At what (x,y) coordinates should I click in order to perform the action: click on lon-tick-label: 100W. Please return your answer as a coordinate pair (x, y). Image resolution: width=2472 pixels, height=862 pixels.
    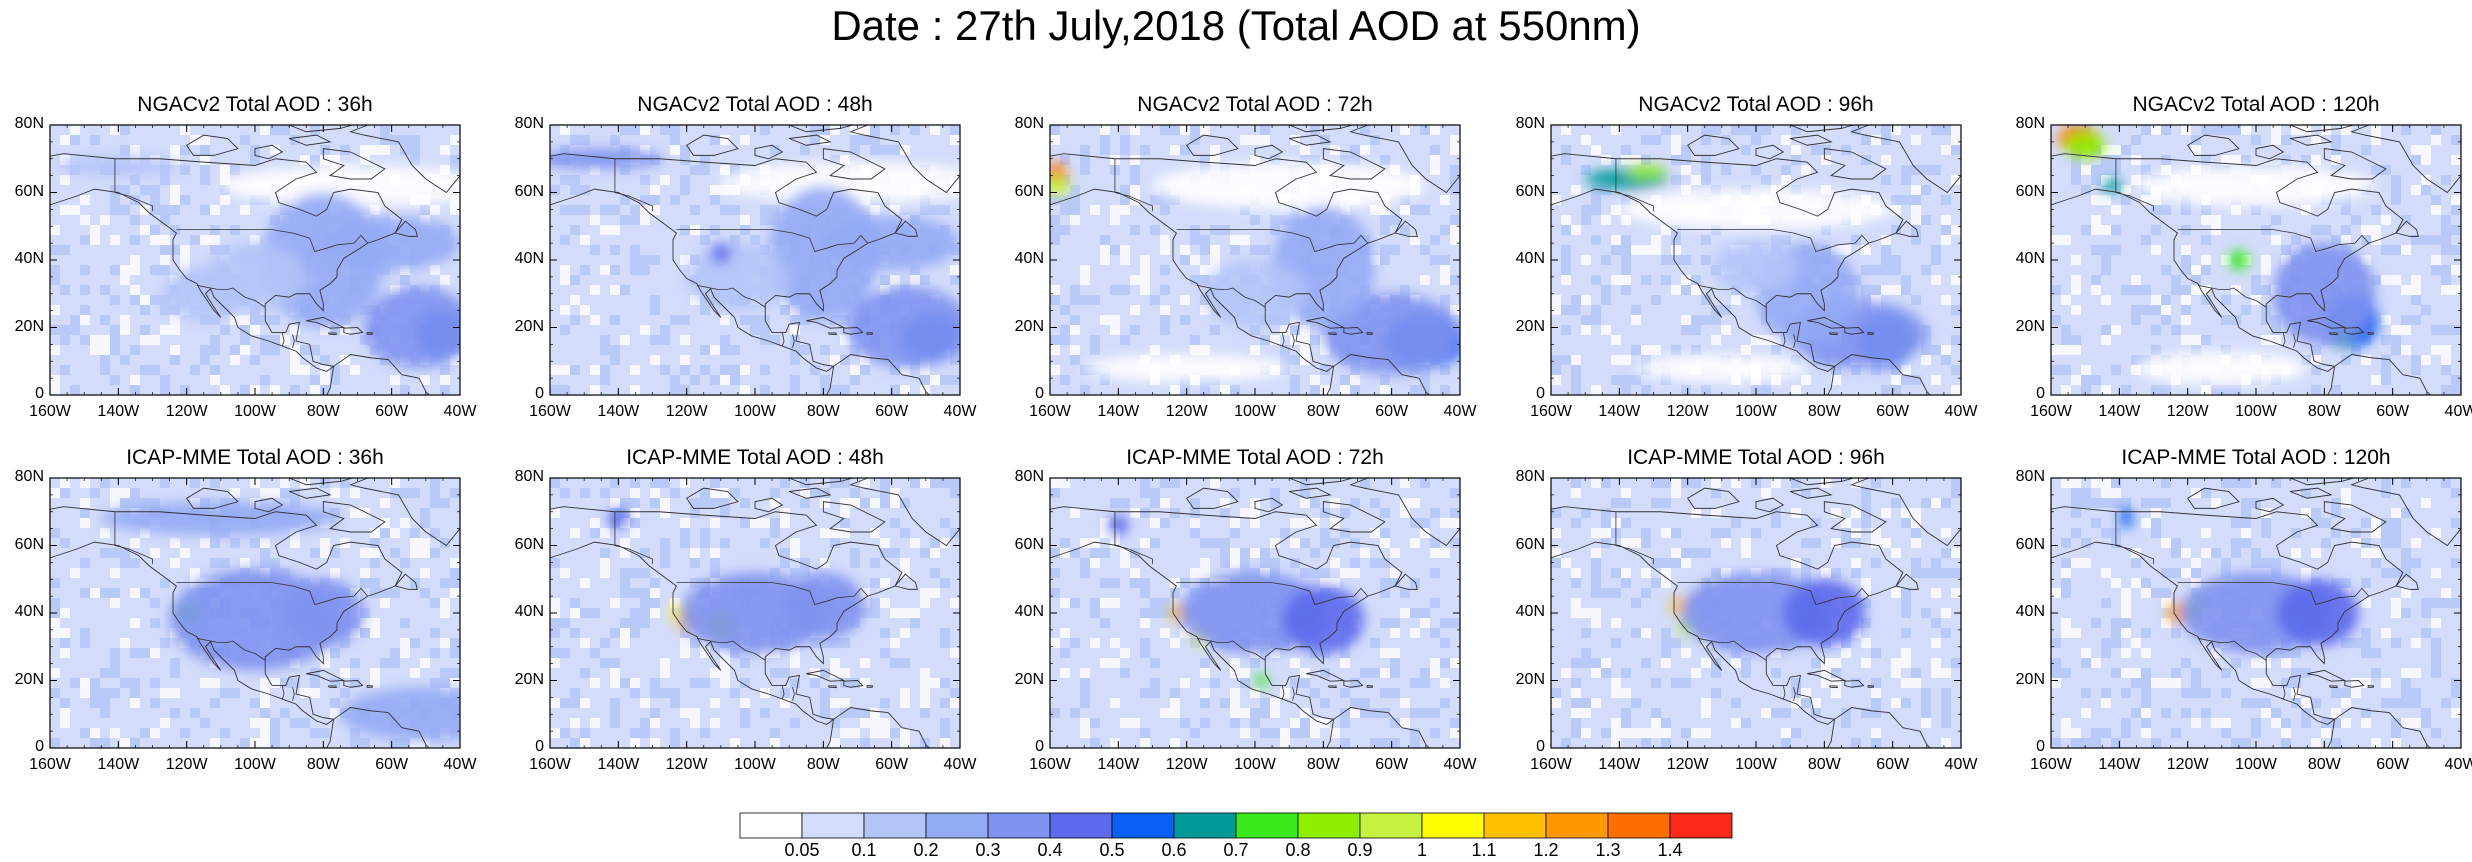
    Looking at the image, I should click on (1255, 411).